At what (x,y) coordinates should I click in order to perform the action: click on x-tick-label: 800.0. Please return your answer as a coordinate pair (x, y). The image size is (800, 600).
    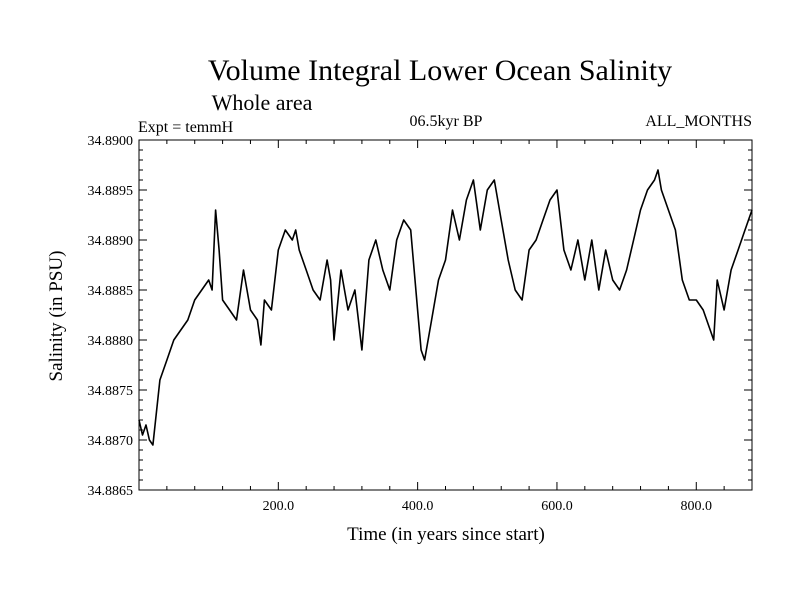
    Looking at the image, I should click on (697, 506).